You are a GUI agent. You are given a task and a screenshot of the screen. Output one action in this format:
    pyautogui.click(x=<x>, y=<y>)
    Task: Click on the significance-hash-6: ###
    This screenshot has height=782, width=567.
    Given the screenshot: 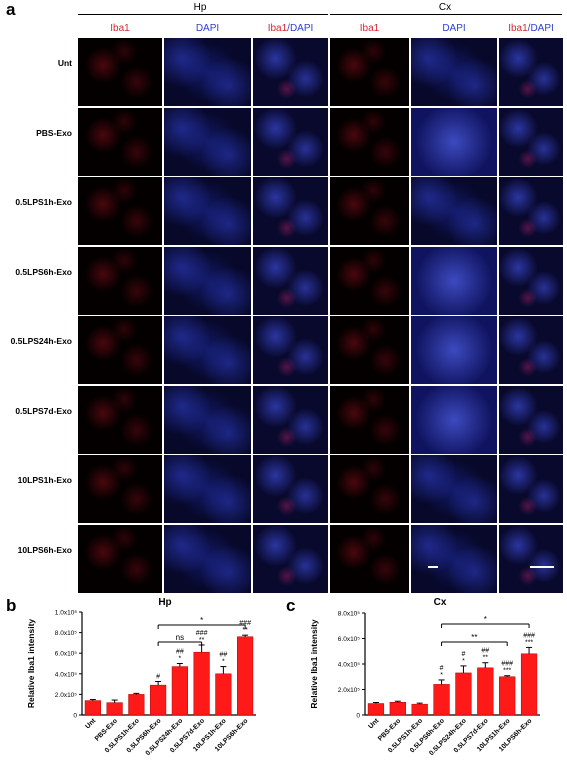 What is the action you would take?
    pyautogui.click(x=507, y=664)
    